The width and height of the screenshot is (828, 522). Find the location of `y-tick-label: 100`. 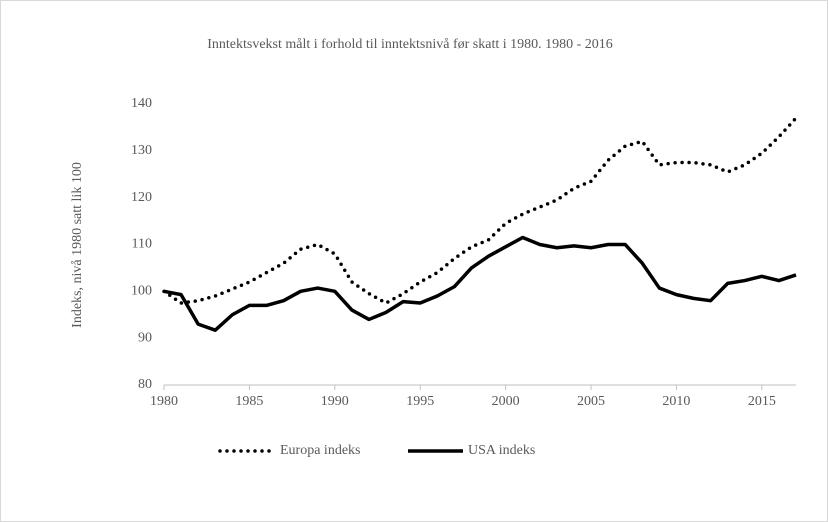

y-tick-label: 100 is located at coordinates (141, 291).